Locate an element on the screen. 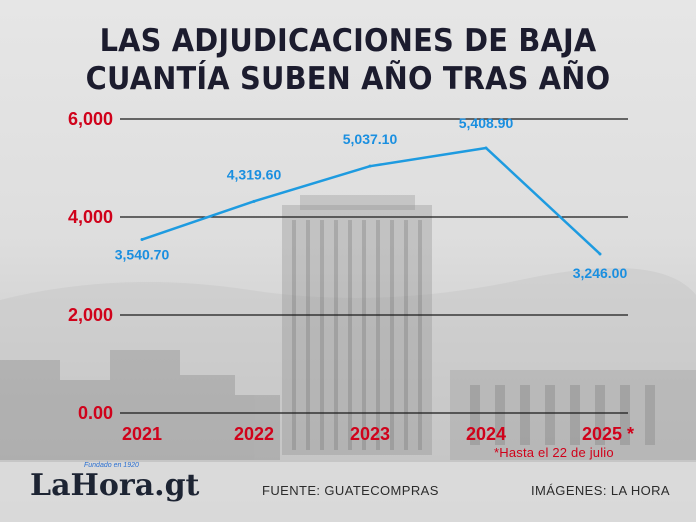 This screenshot has width=696, height=522. y-axis-ticks: 0.00 2,000 4,000 6,000 is located at coordinates (90, 266).